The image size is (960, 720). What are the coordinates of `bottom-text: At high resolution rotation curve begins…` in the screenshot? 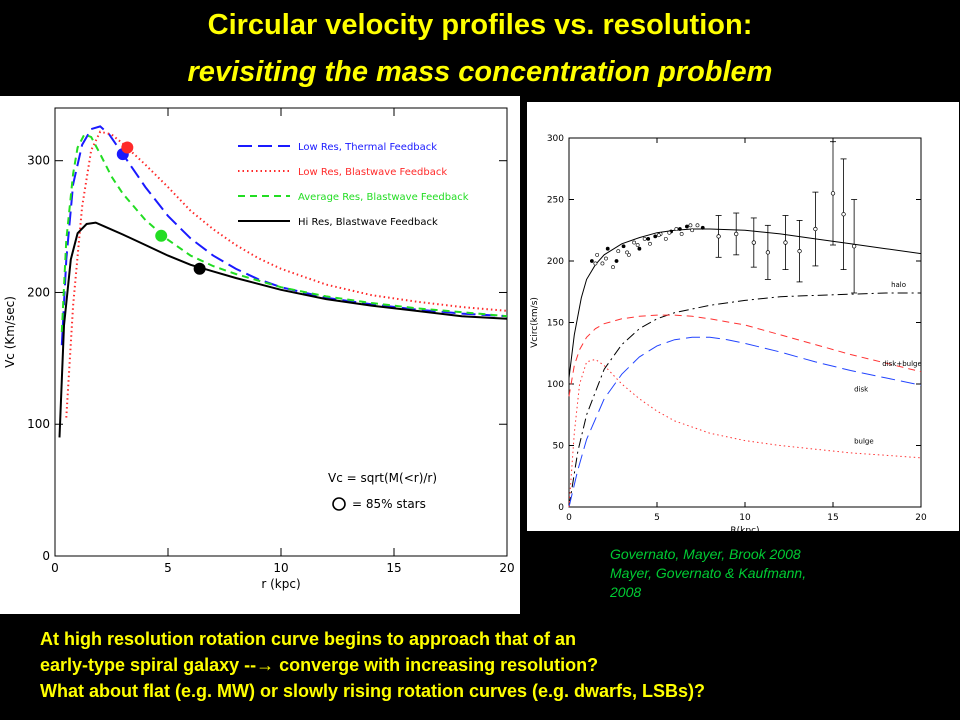 It's located at (372, 665).